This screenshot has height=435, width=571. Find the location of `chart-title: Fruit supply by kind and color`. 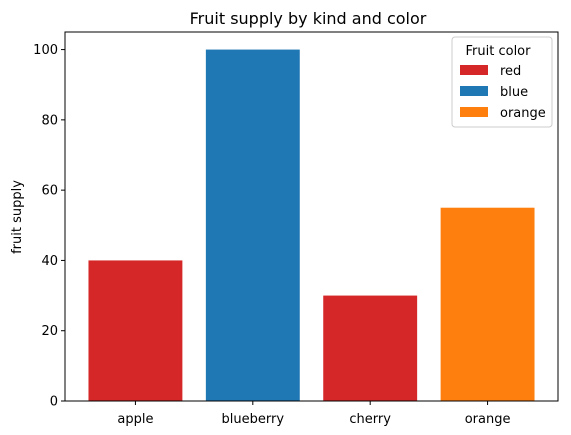

chart-title: Fruit supply by kind and color is located at coordinates (308, 18).